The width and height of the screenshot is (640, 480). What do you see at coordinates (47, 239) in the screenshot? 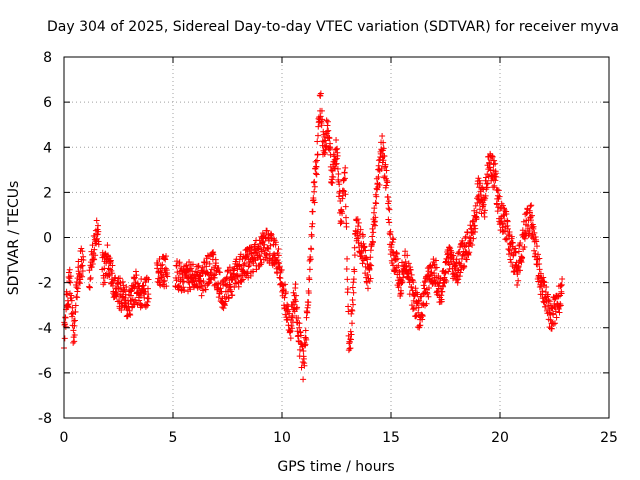
I see `y-tick-label: 0` at bounding box center [47, 239].